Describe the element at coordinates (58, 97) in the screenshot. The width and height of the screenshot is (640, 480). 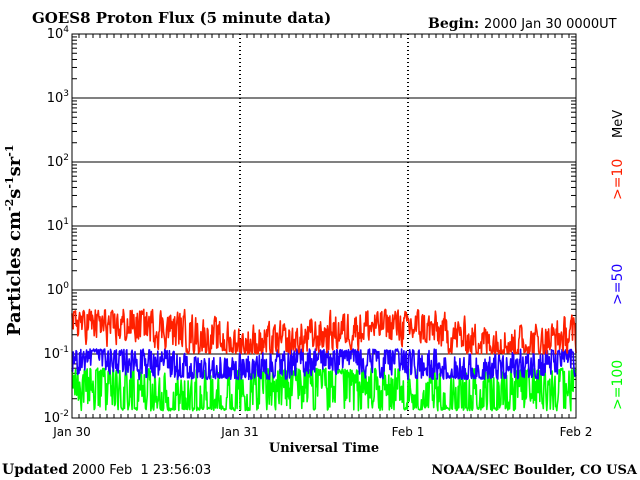
I see `y-tick-label: 10³` at that location.